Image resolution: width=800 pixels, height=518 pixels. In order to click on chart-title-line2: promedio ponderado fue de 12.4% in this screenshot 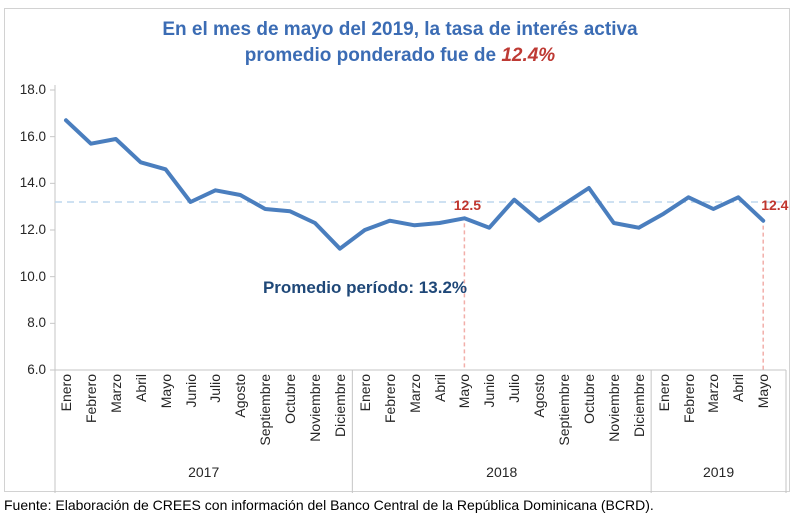, I will do `click(400, 55)`.